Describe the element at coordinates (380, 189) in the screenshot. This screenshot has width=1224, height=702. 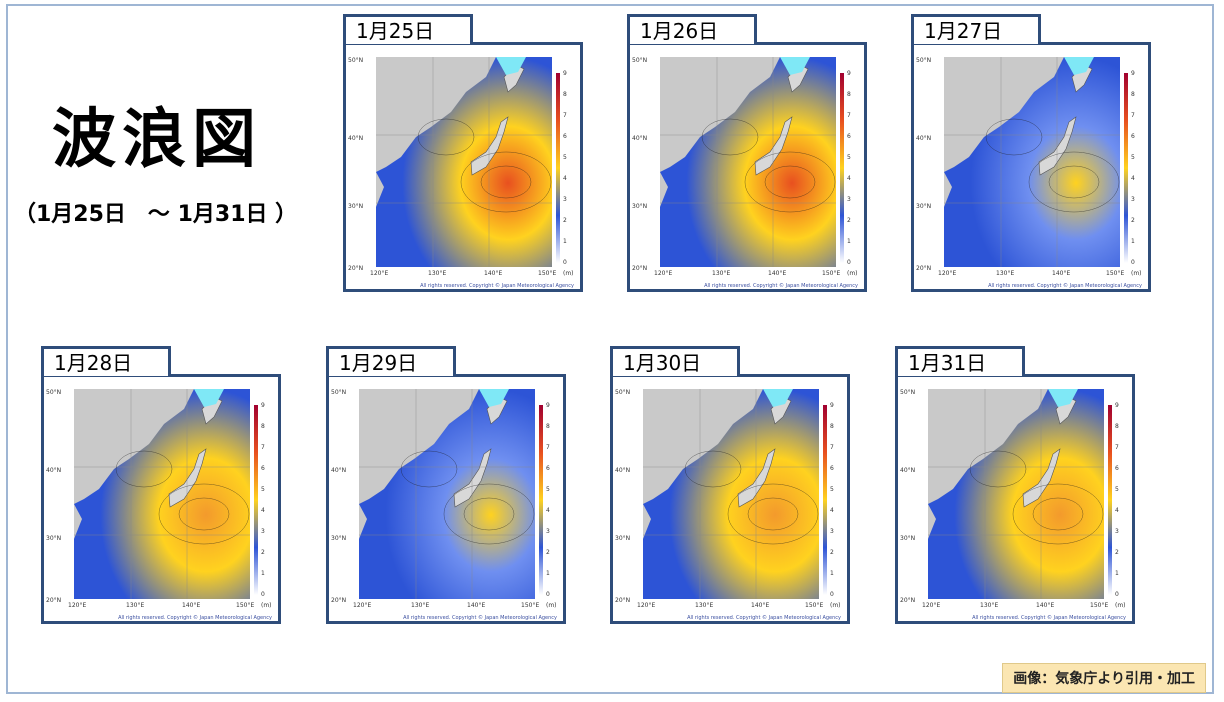
I see `coast-land` at that location.